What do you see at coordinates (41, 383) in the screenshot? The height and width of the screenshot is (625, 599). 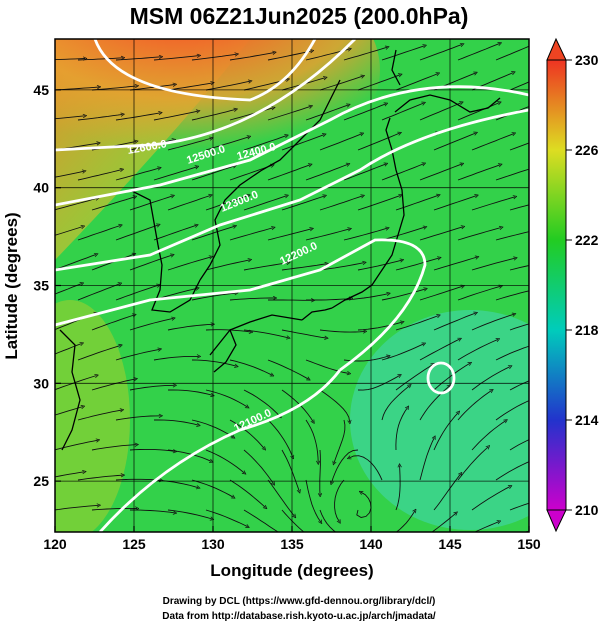 I see `y-tick-label: 30` at bounding box center [41, 383].